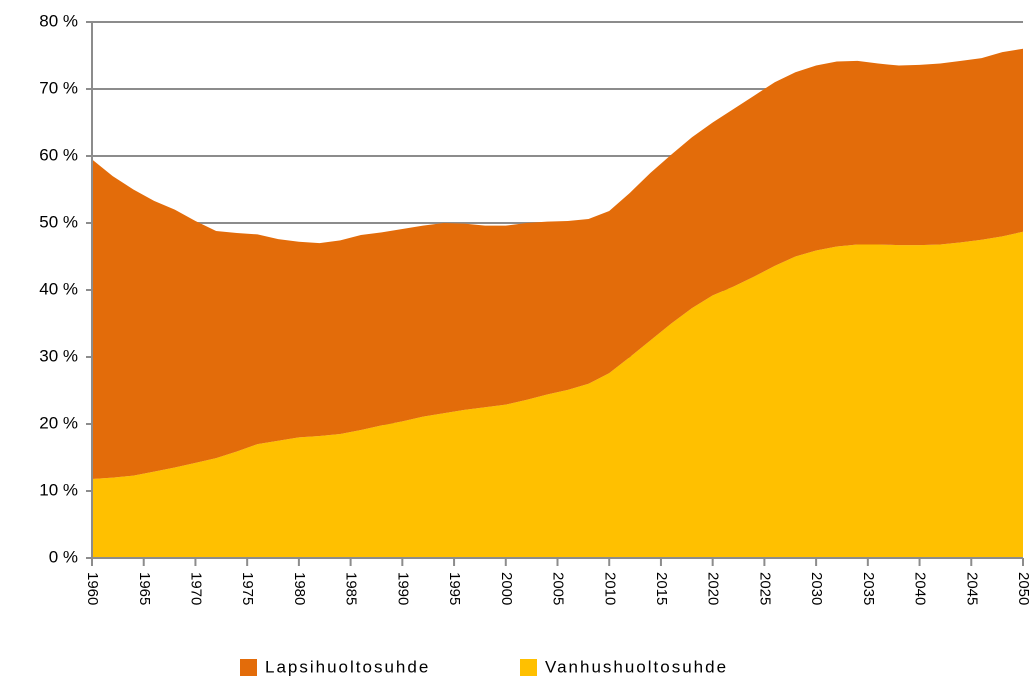 This screenshot has width=1035, height=686. I want to click on x-tick-label: 2000, so click(506, 588).